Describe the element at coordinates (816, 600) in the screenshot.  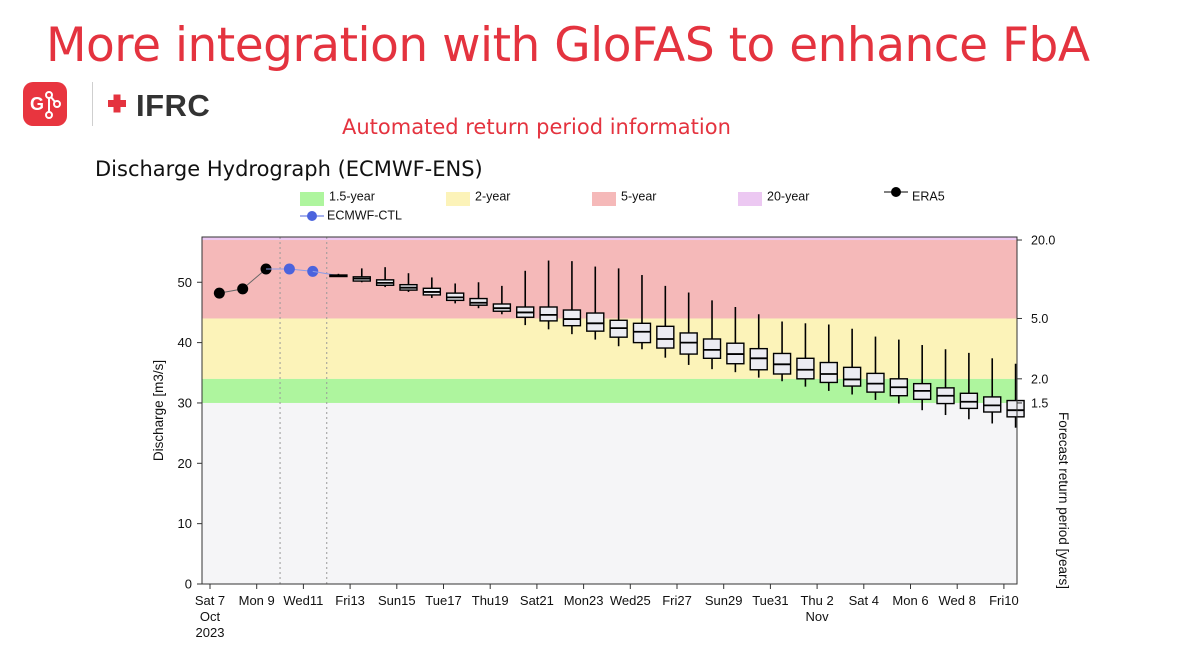
I see `x-tick-label: Thu 2` at that location.